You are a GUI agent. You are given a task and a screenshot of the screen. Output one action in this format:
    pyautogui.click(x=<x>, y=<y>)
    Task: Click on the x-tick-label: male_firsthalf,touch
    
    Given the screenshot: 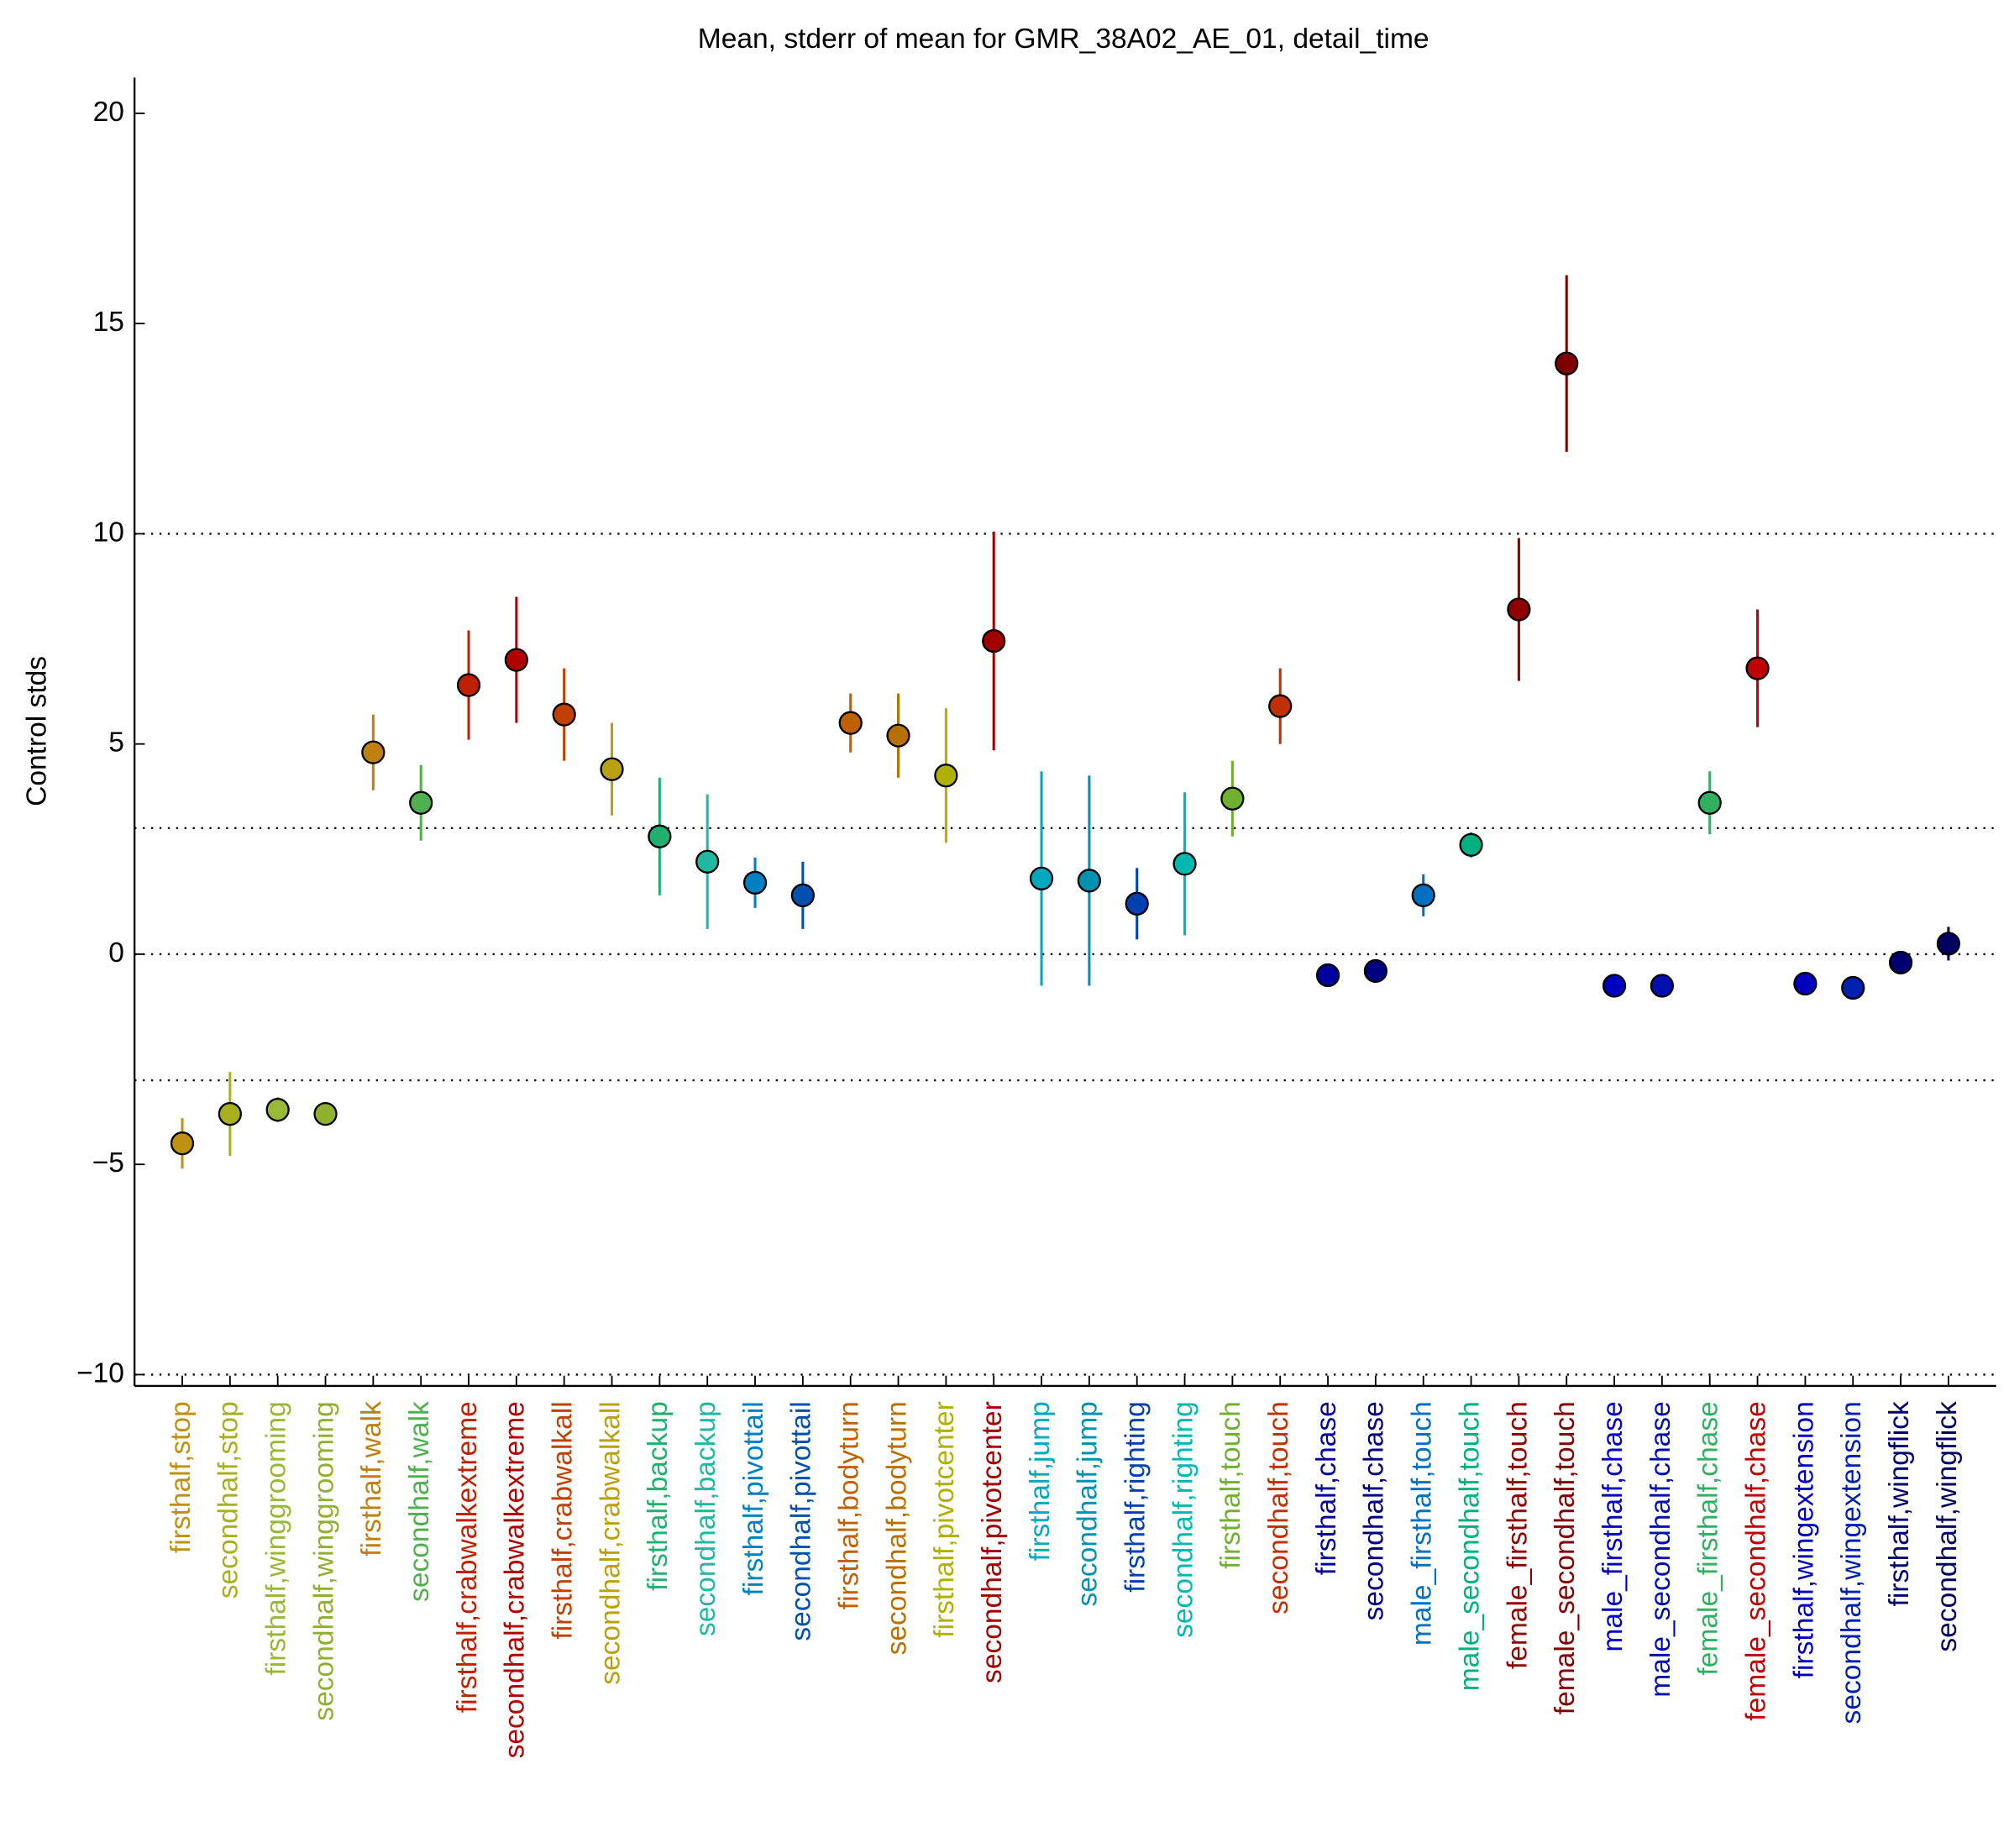 What is the action you would take?
    pyautogui.click(x=1422, y=1523)
    